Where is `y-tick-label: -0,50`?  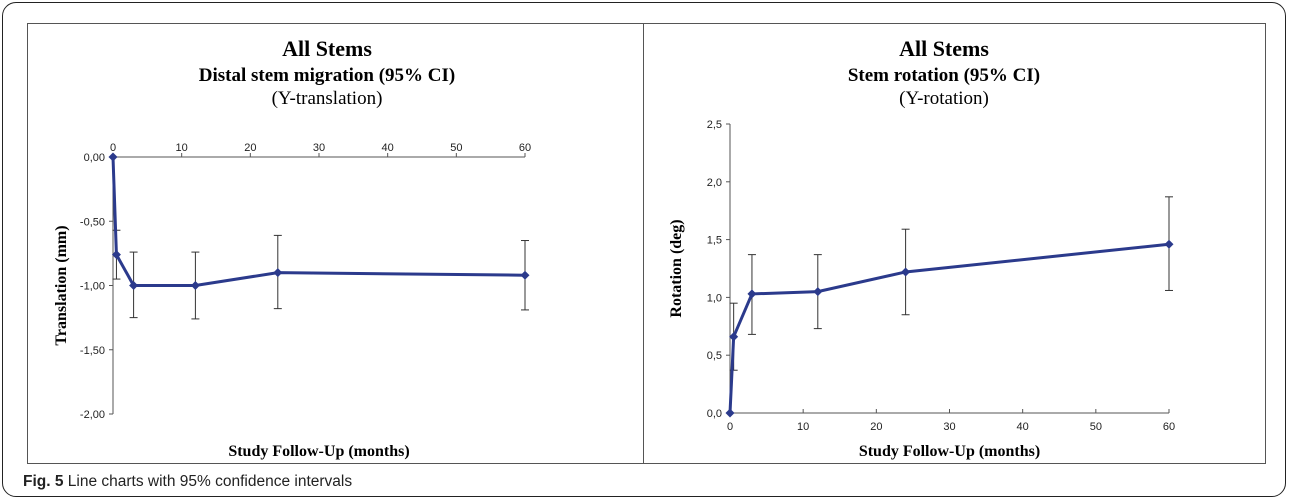
y-tick-label: -0,50 is located at coordinates (92, 222).